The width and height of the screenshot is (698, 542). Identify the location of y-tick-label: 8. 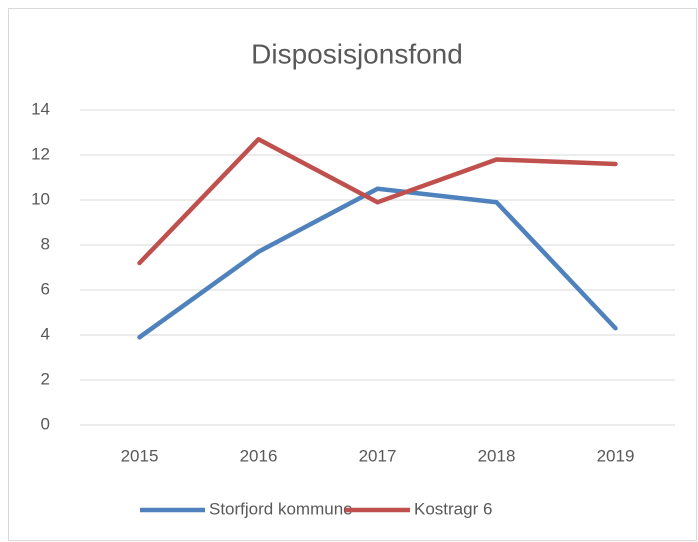
(45, 243).